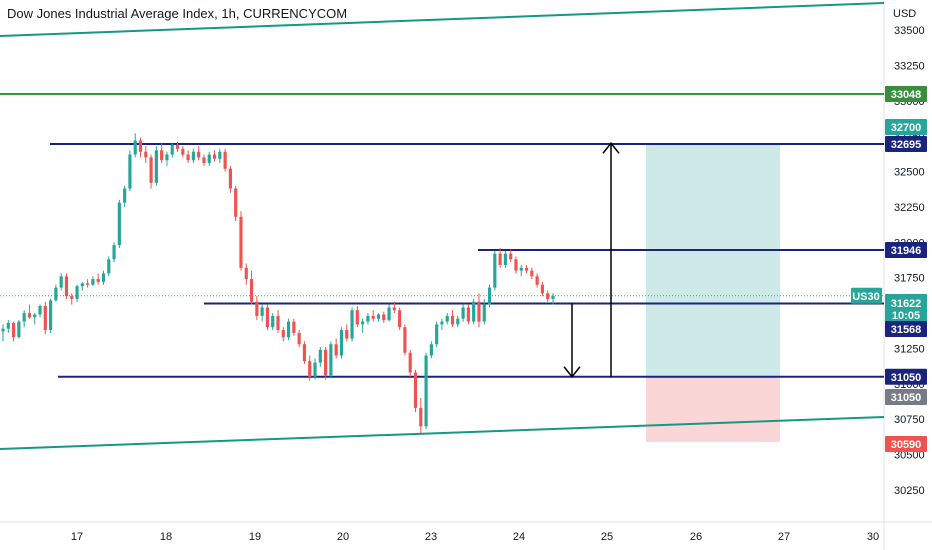 This screenshot has height=550, width=932. What do you see at coordinates (784, 537) in the screenshot?
I see `x-tick-label: 27` at bounding box center [784, 537].